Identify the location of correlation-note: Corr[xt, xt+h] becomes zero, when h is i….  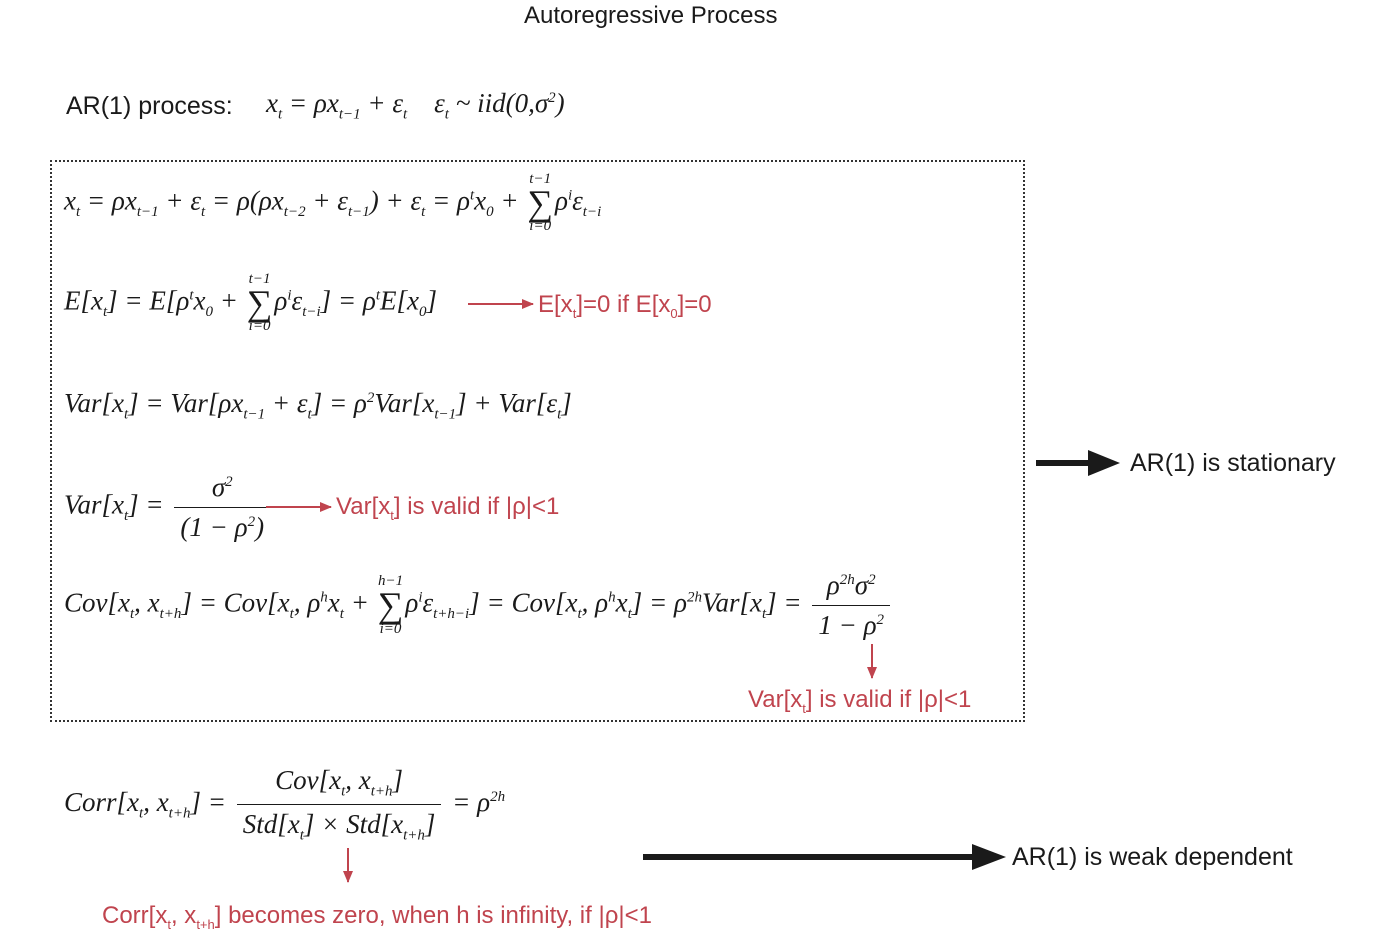
(377, 917).